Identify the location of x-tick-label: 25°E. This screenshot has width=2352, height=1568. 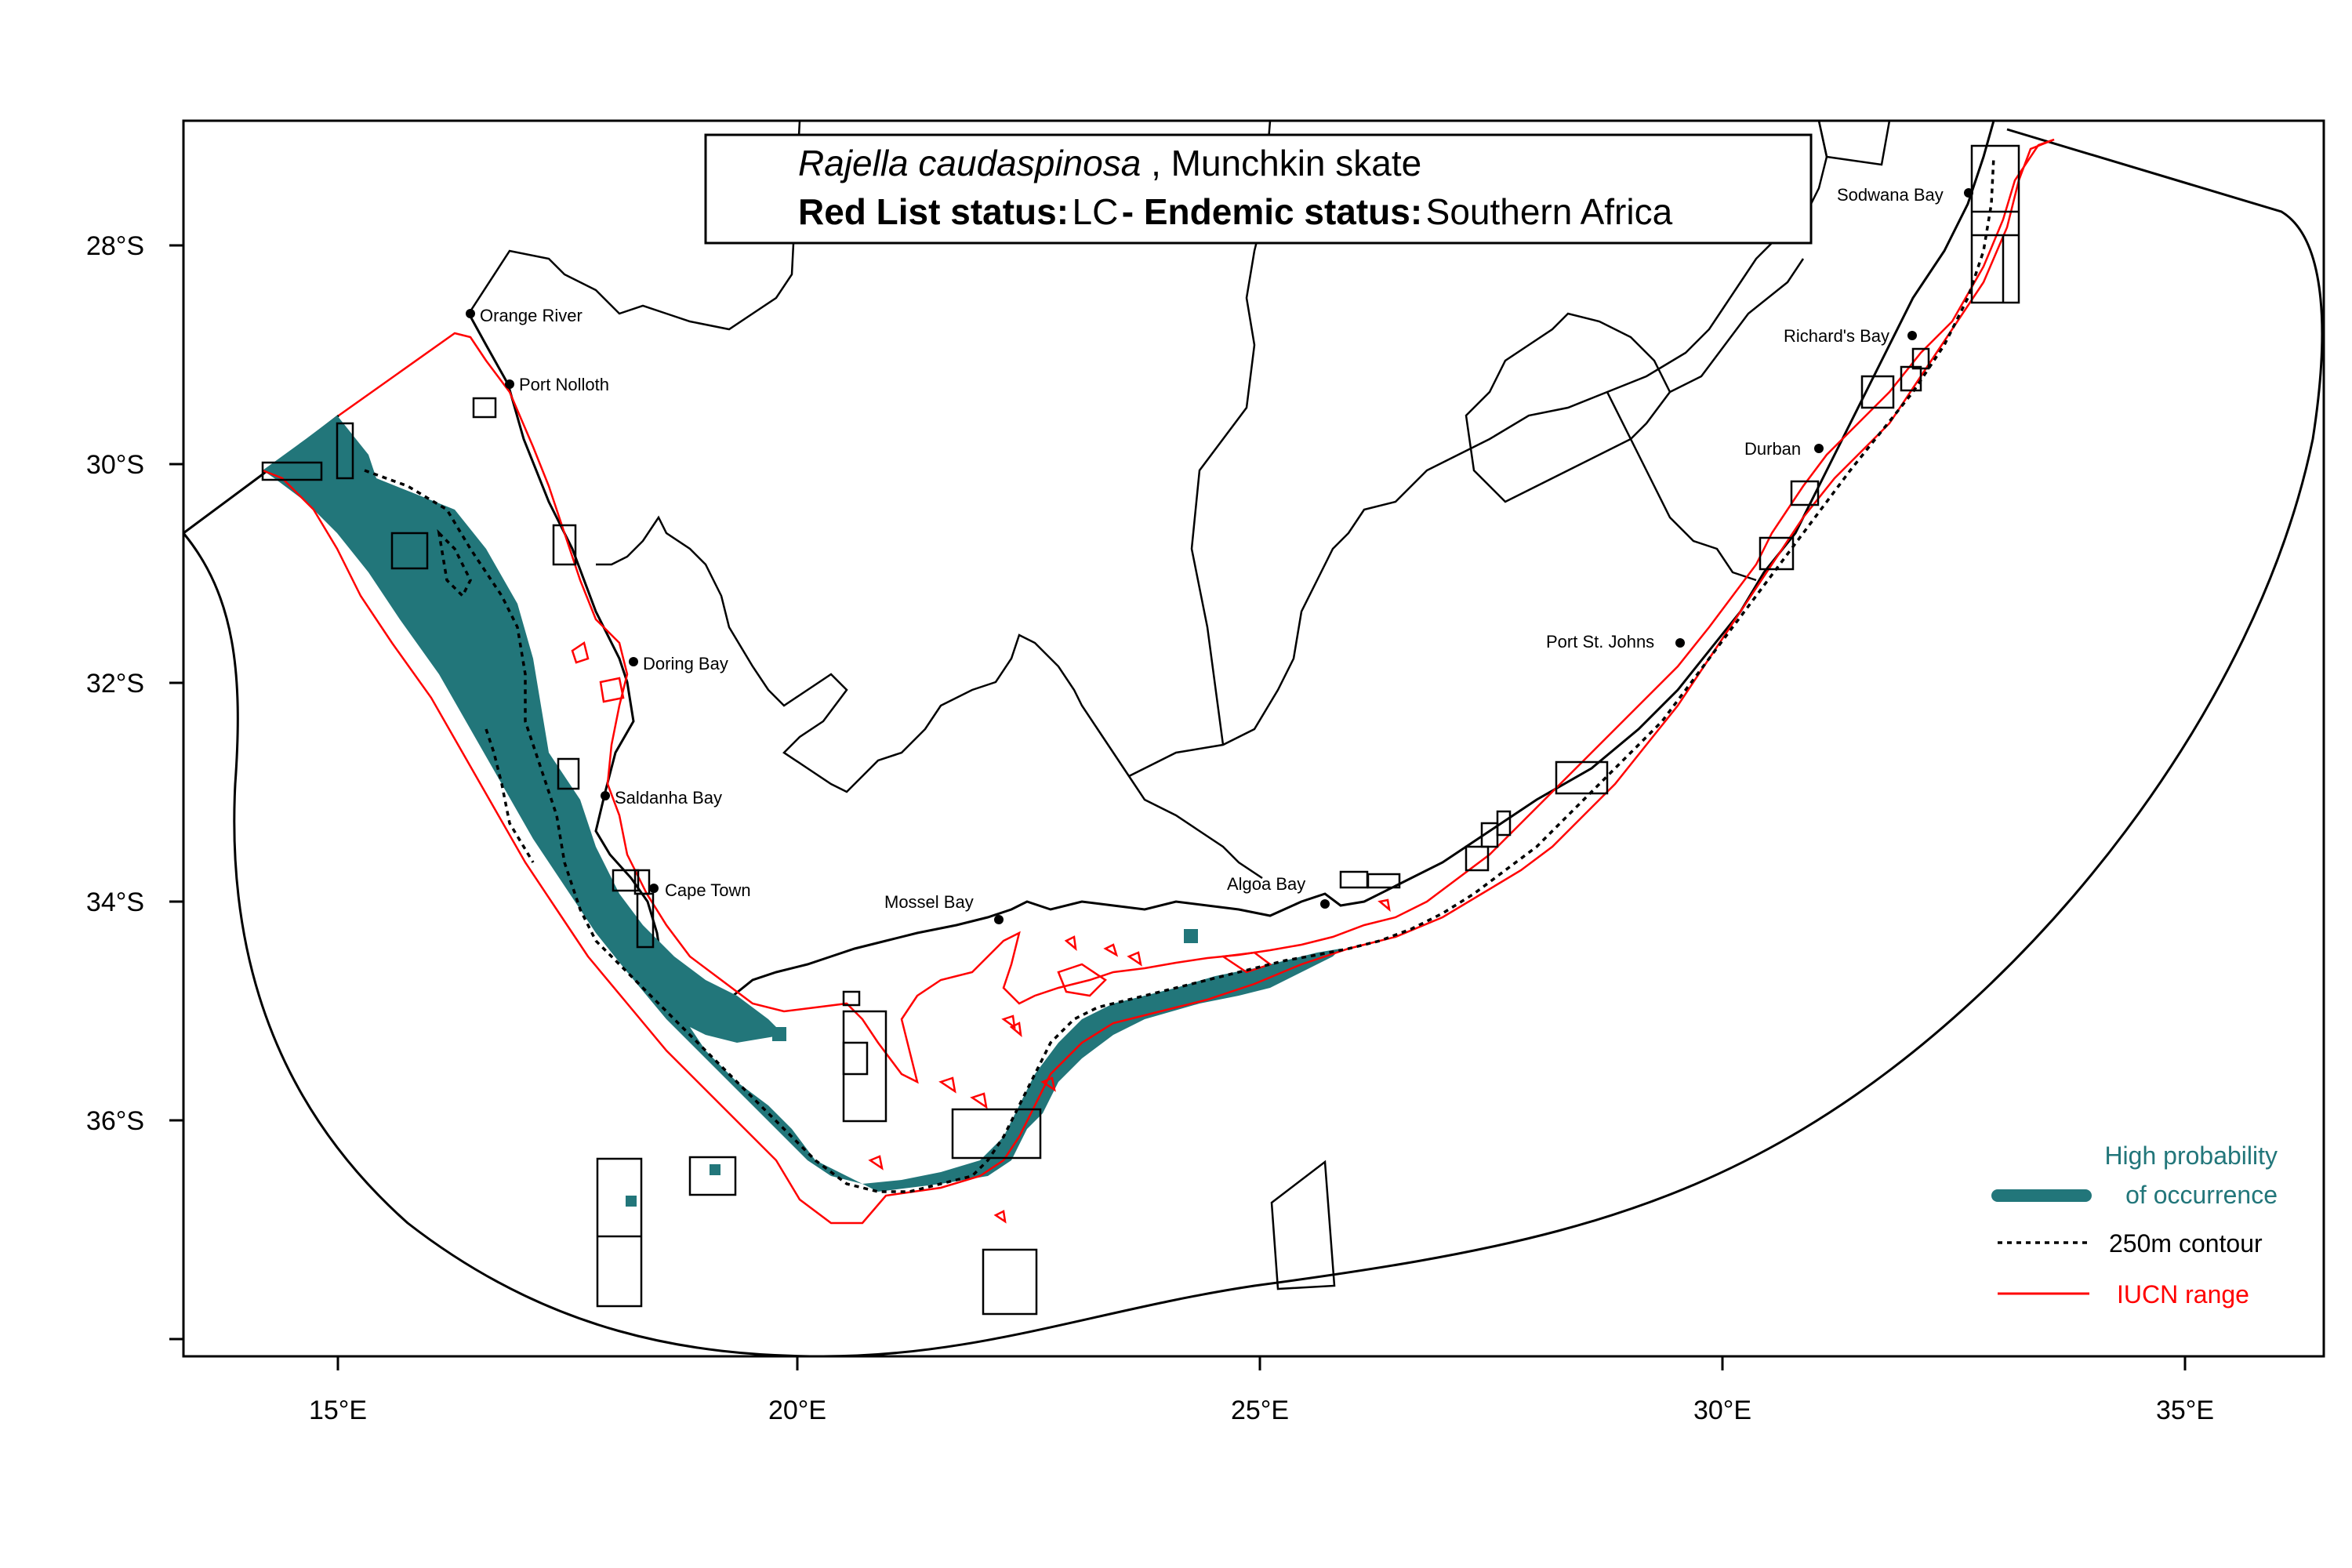
(1260, 1410).